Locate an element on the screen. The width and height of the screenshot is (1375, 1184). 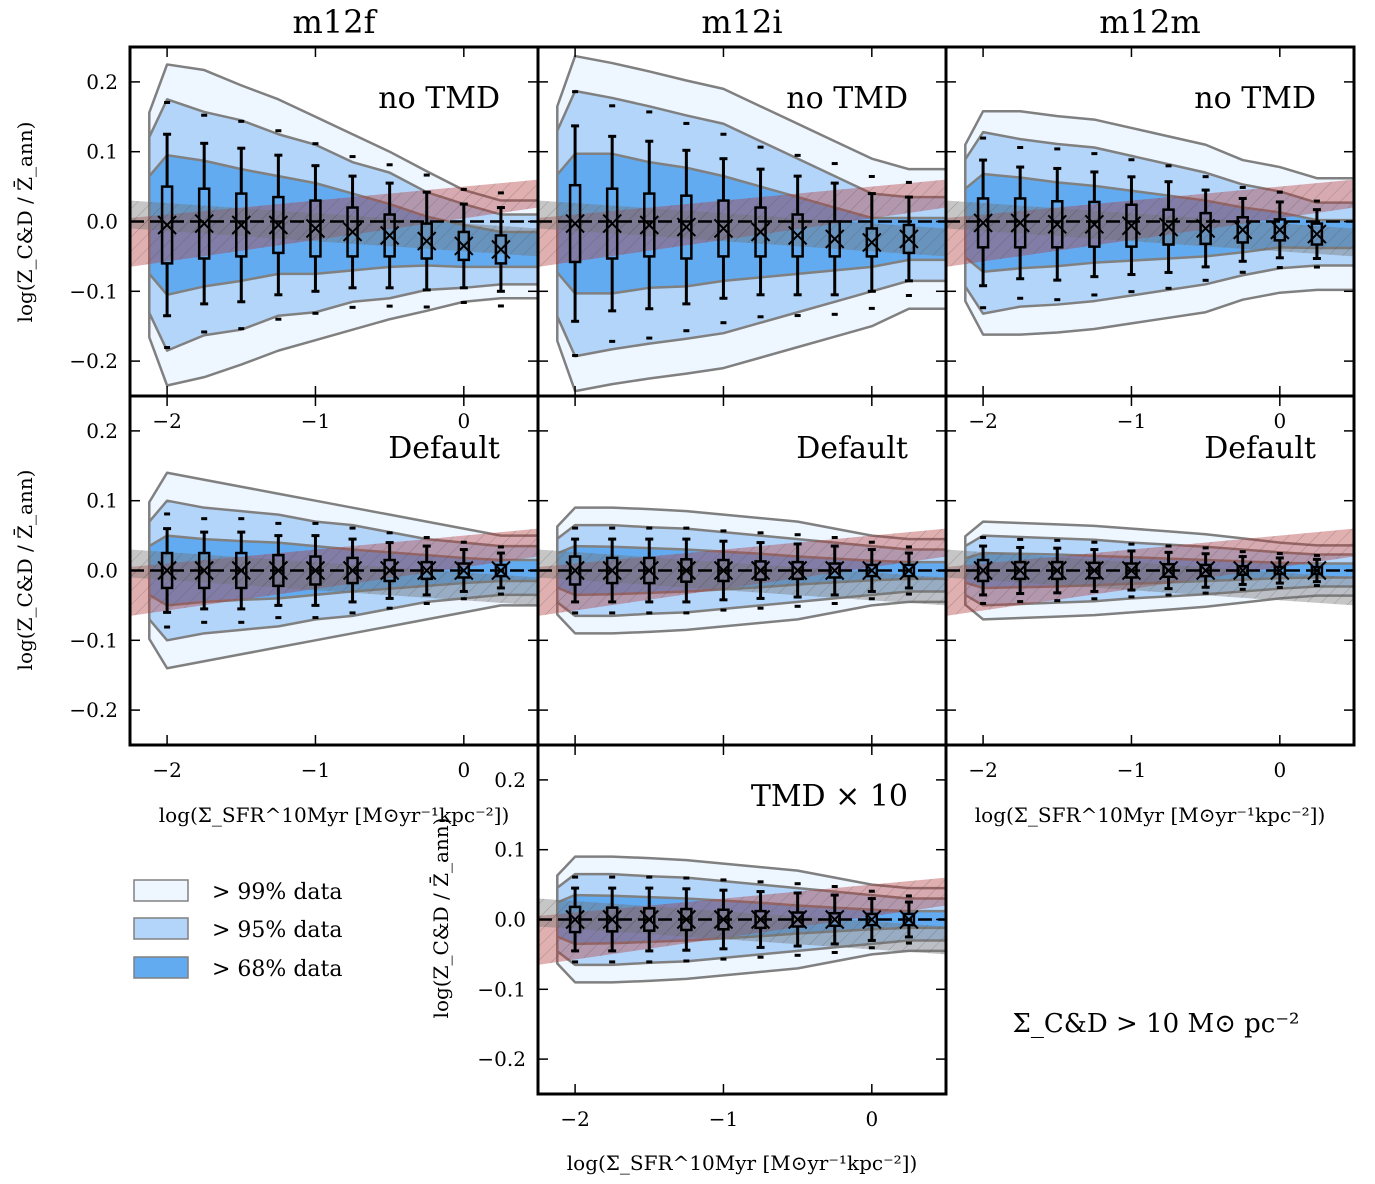
annotation-default-m12m: Default is located at coordinates (1260, 448).